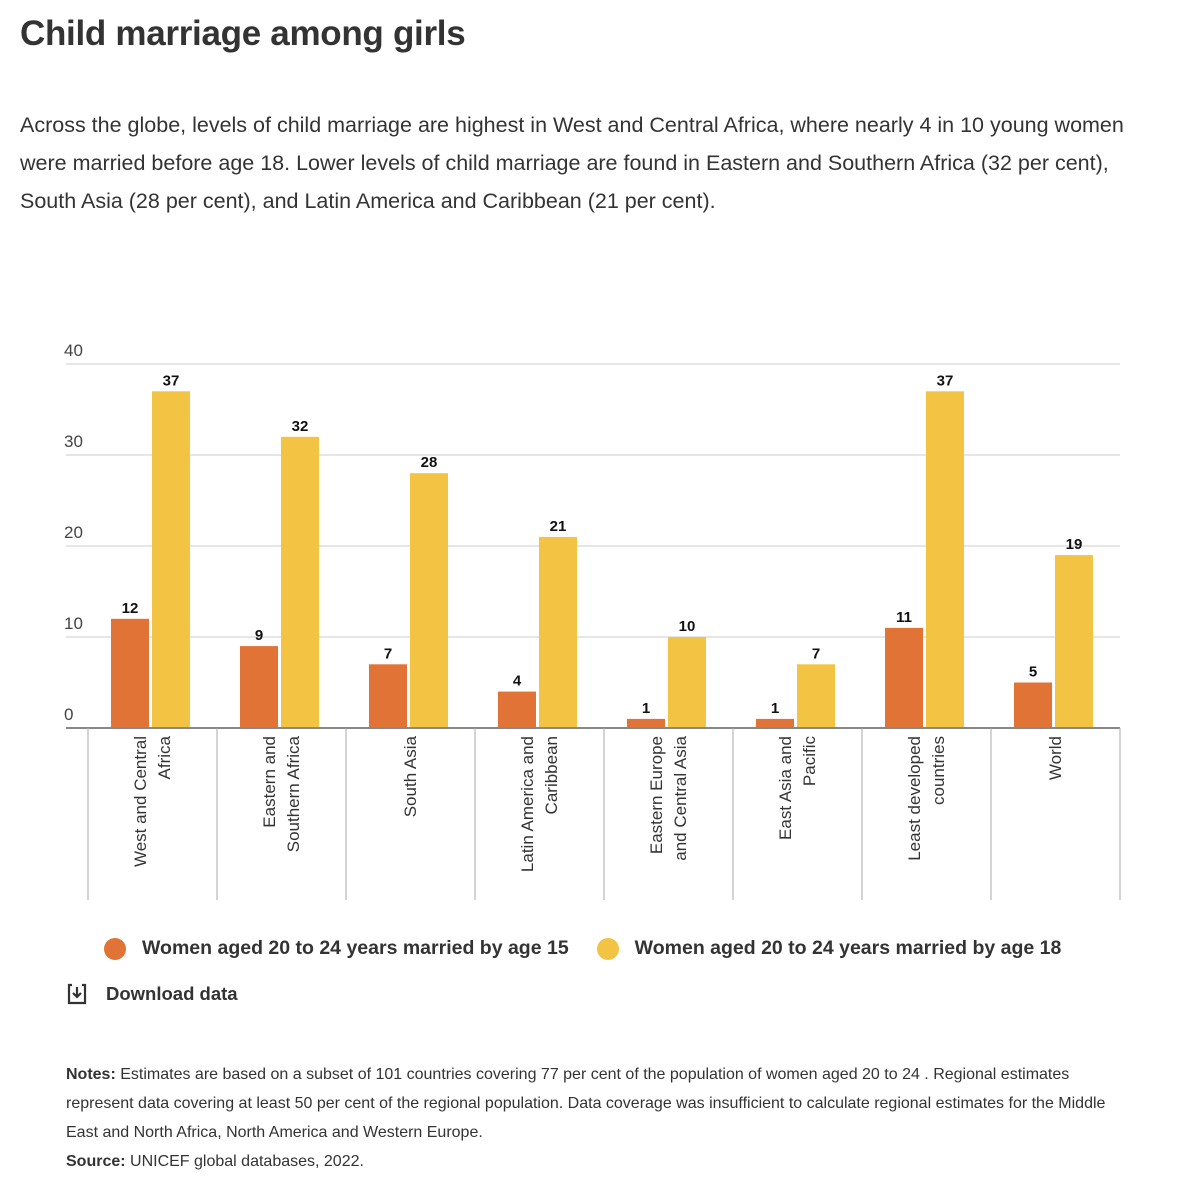  What do you see at coordinates (164, 757) in the screenshot?
I see `x-tick-label: Africa` at bounding box center [164, 757].